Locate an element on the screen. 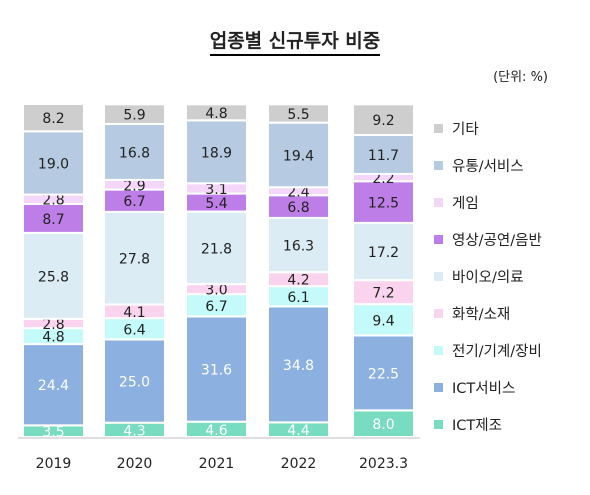  bar-segment-바이오-의료-2022 is located at coordinates (298, 245).